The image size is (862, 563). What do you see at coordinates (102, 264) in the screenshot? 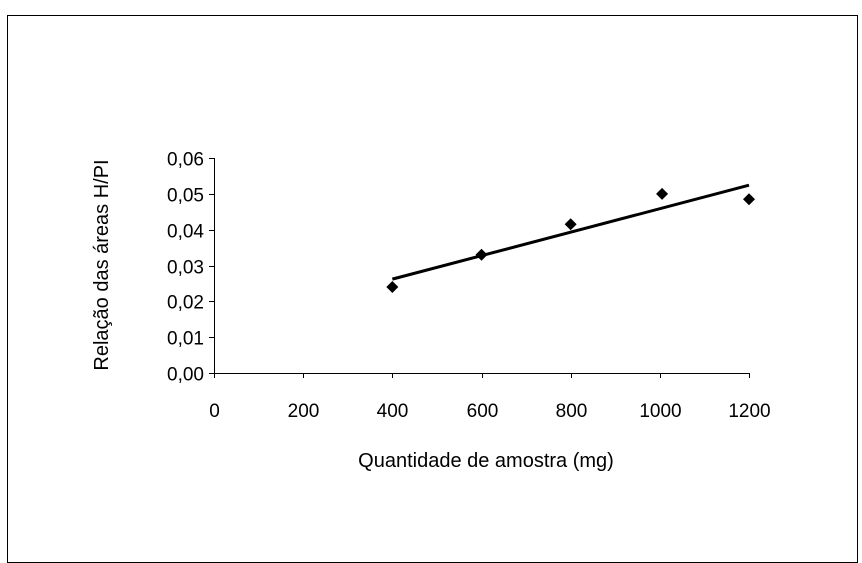
I see `y-axis-title: Relação das áreas H/PI` at bounding box center [102, 264].